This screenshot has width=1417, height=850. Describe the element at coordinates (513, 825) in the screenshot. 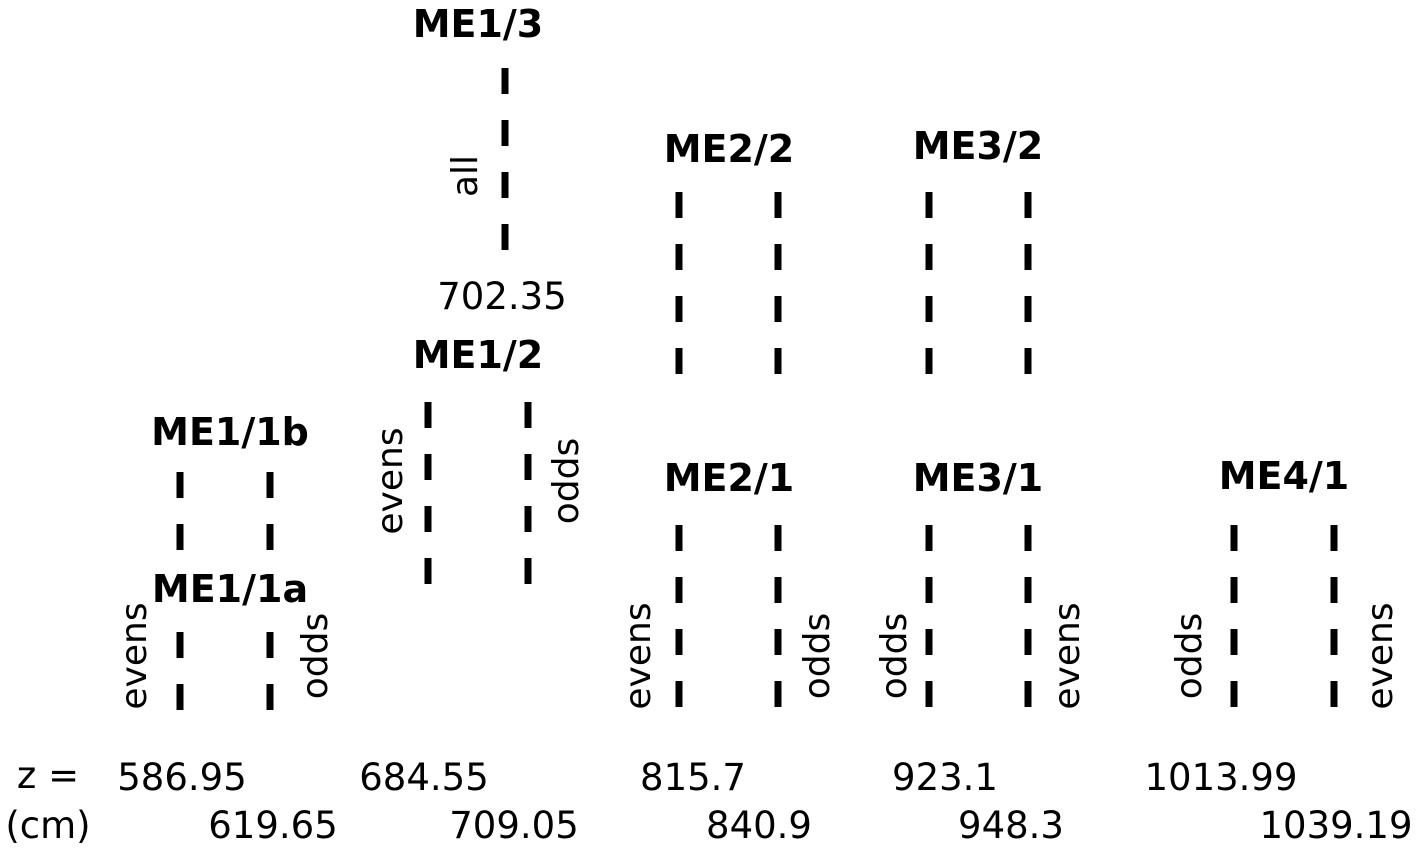

I see `z-value: 709.05` at that location.